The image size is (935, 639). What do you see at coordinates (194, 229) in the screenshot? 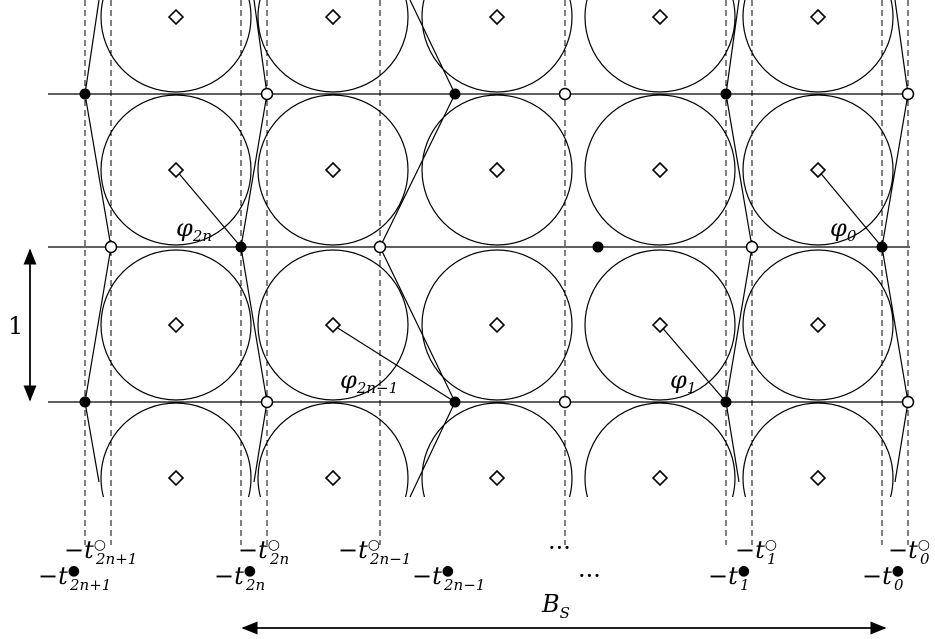
I see `angle-label-phi-2n: φ2n` at bounding box center [194, 229].